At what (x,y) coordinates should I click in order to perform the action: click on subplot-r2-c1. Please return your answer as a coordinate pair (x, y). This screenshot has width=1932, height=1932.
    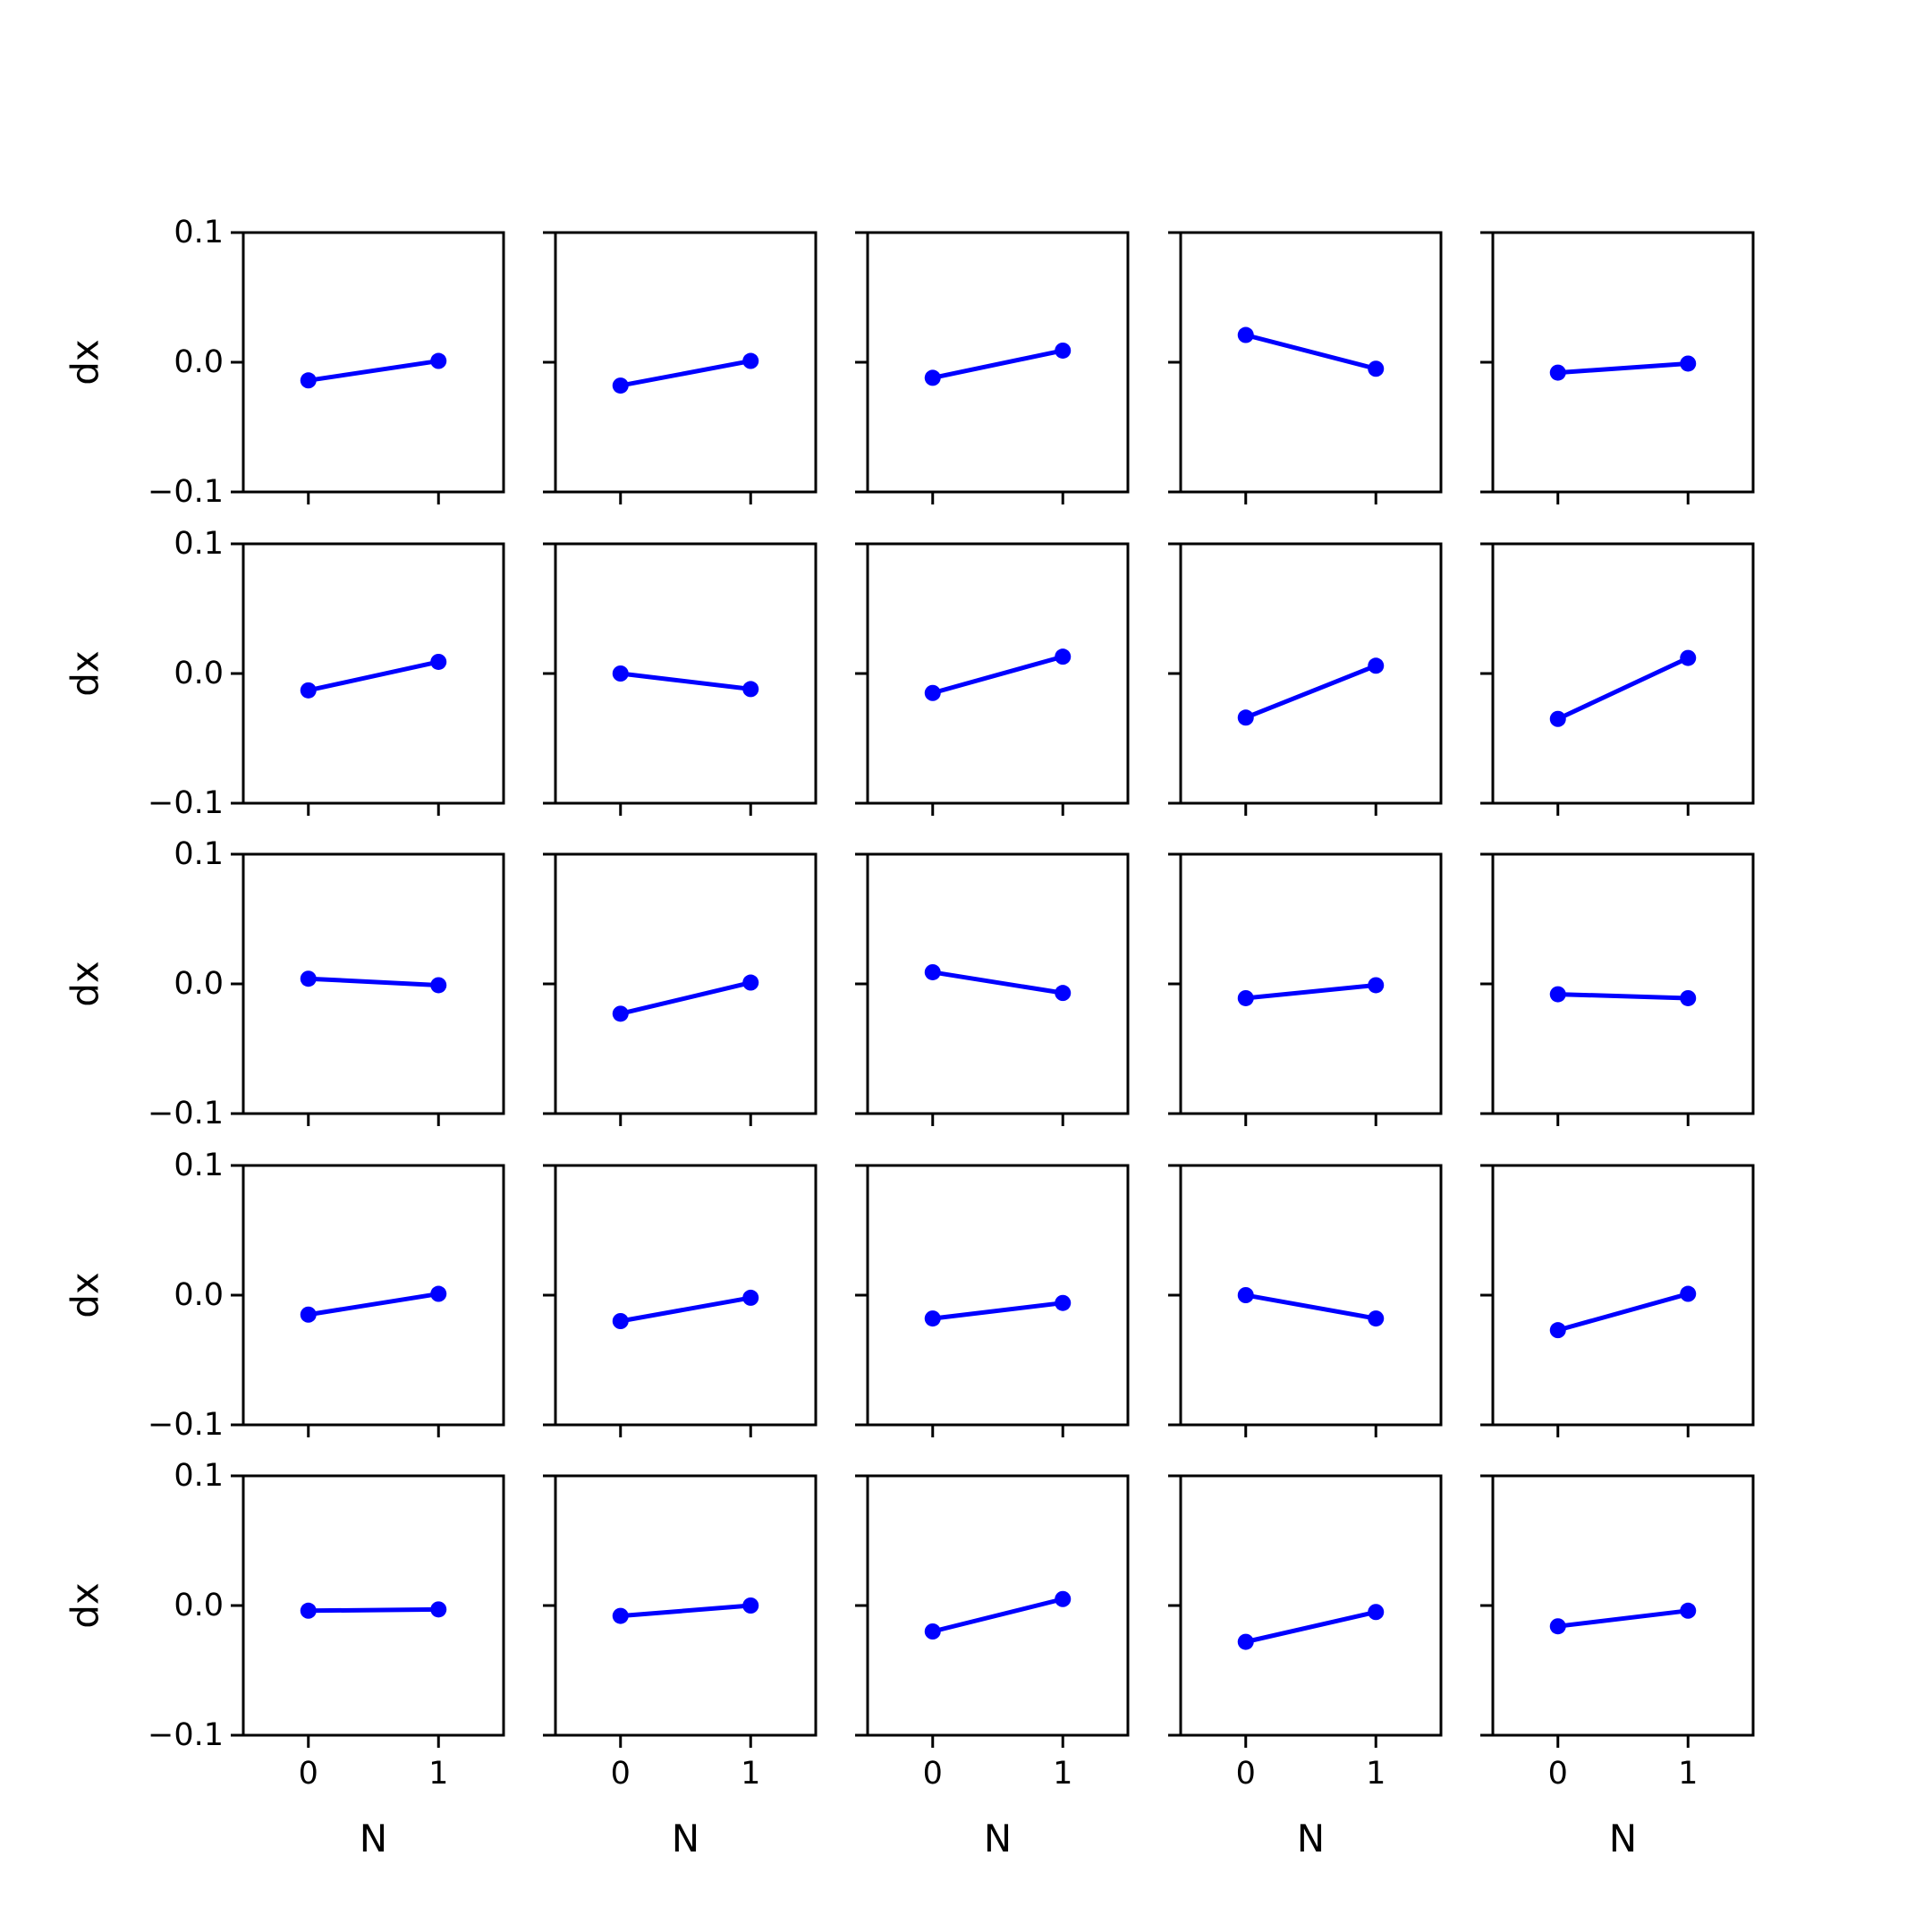
    Looking at the image, I should click on (680, 989).